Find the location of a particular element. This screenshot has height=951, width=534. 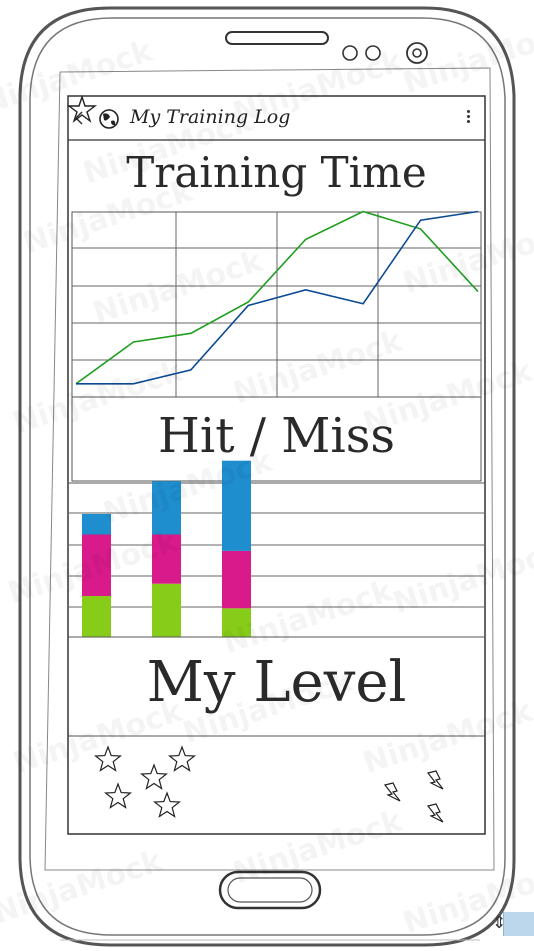

home-button is located at coordinates (270, 890).